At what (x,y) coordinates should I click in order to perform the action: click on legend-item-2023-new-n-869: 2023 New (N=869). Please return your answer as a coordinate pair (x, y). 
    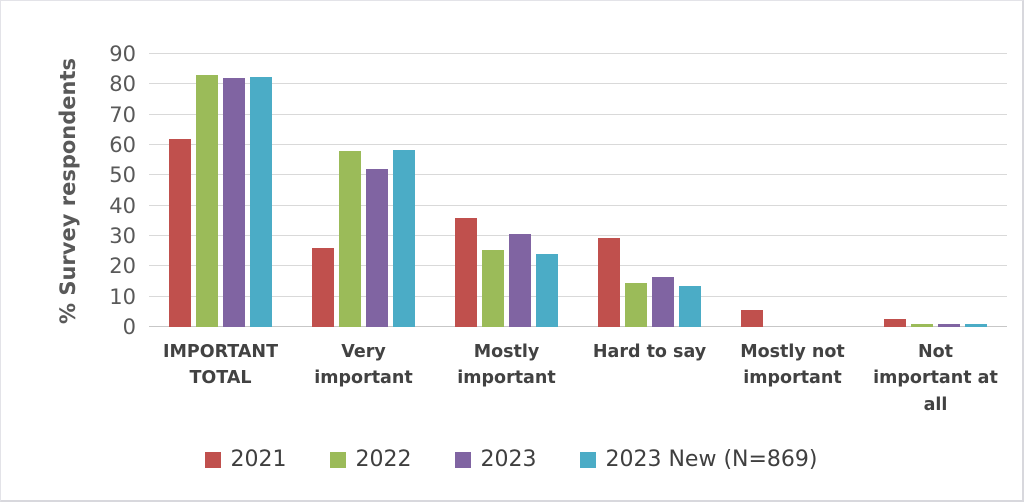
    Looking at the image, I should click on (699, 459).